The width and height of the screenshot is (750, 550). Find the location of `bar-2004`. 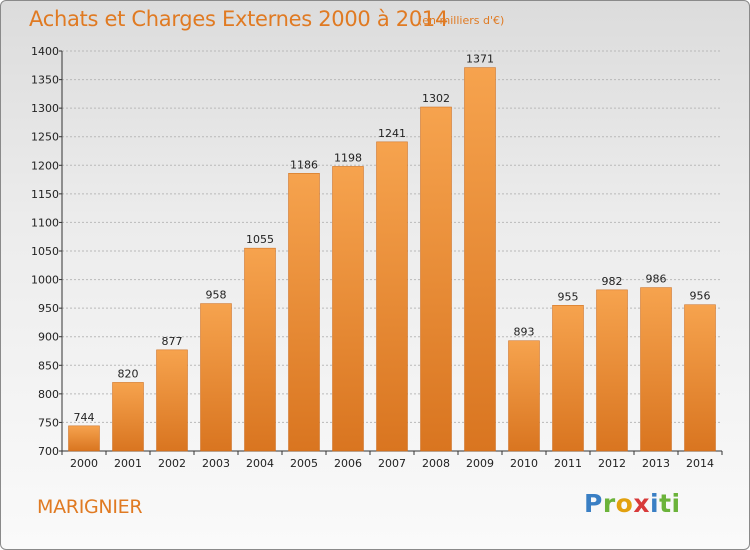

bar-2004 is located at coordinates (260, 349).